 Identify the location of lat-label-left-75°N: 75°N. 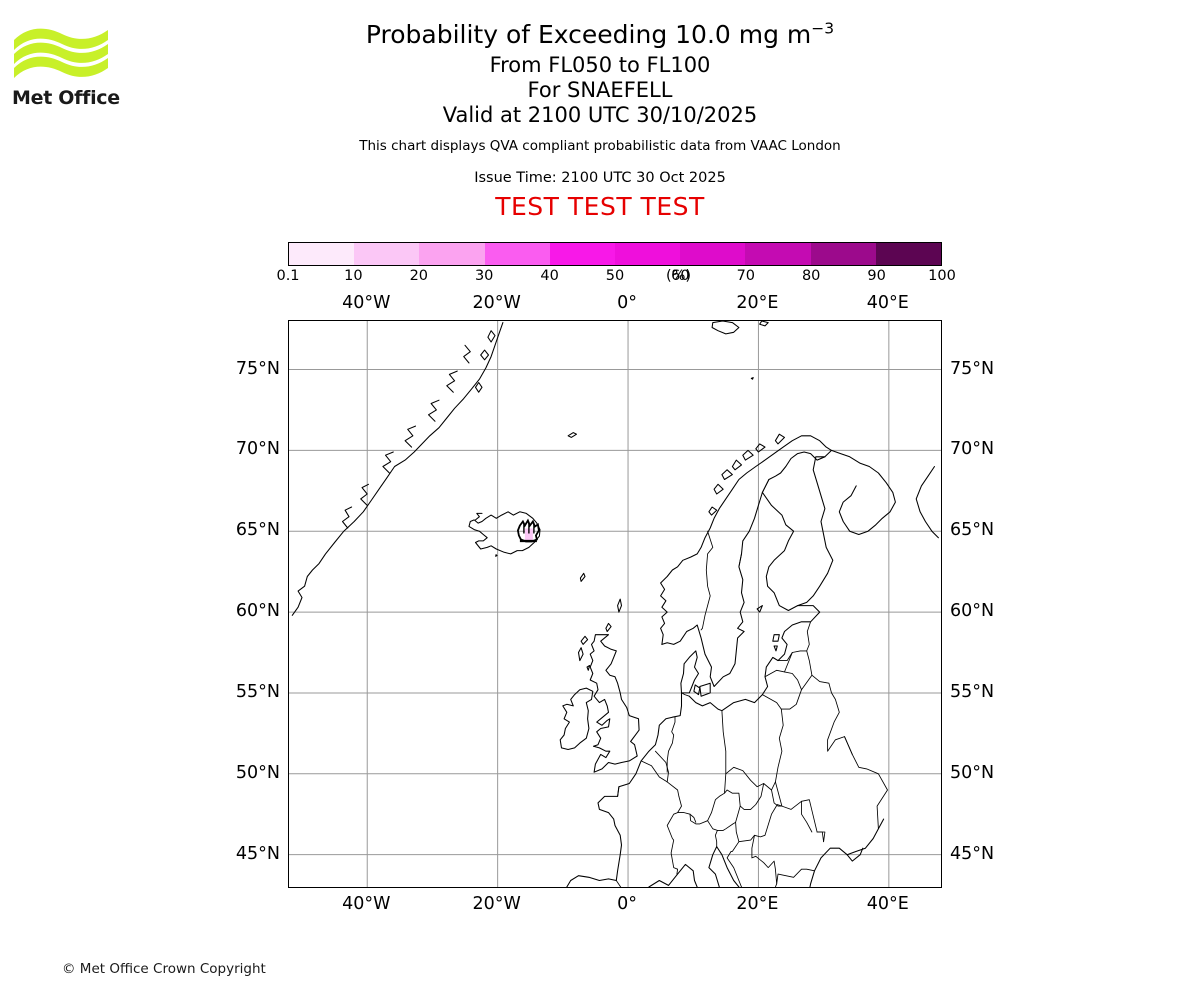
(257, 368).